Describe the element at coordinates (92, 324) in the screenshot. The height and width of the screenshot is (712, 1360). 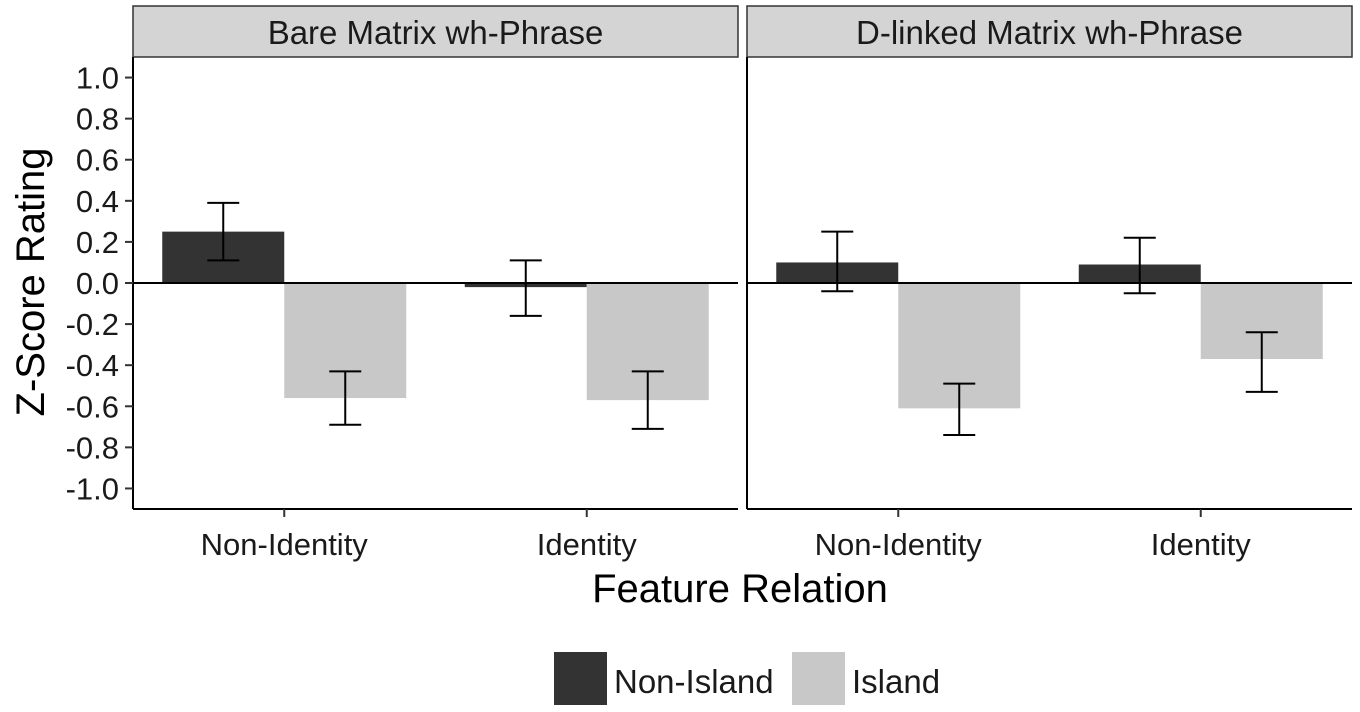
I see `y-tick-label: -0.2` at that location.